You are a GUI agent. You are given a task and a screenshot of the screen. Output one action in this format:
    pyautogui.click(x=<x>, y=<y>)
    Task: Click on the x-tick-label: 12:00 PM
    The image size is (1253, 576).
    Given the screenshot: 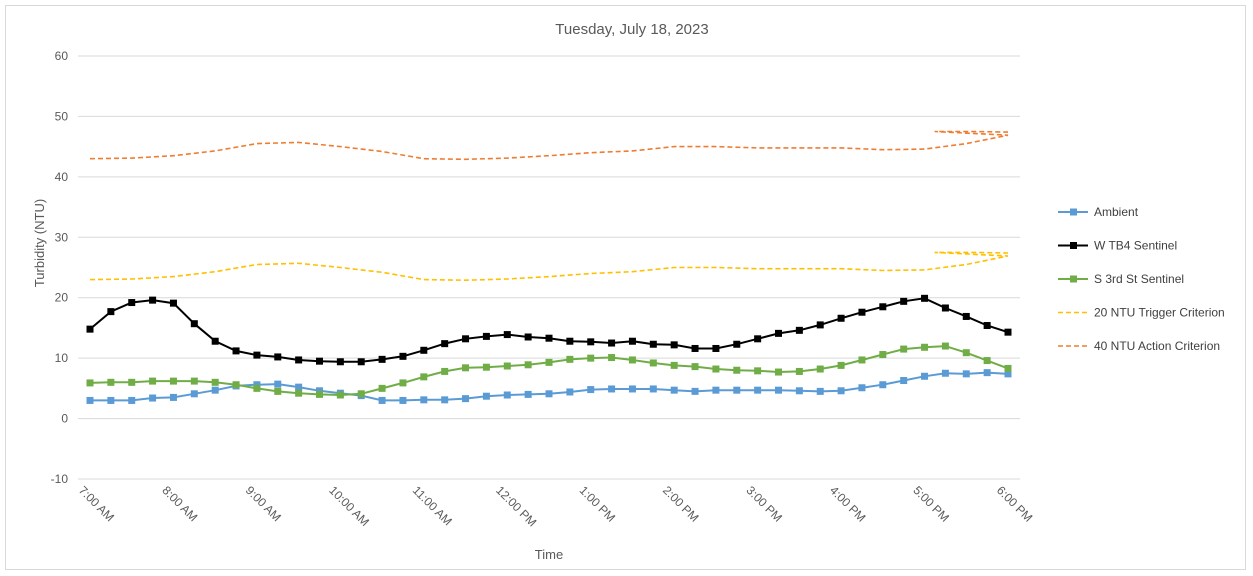 What is the action you would take?
    pyautogui.click(x=516, y=506)
    